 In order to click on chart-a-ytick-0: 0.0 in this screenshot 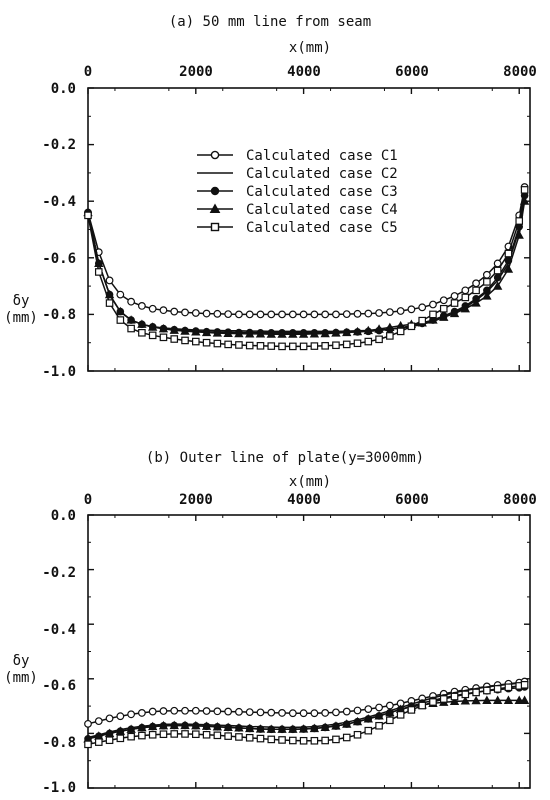, I will do `click(63, 89)`.